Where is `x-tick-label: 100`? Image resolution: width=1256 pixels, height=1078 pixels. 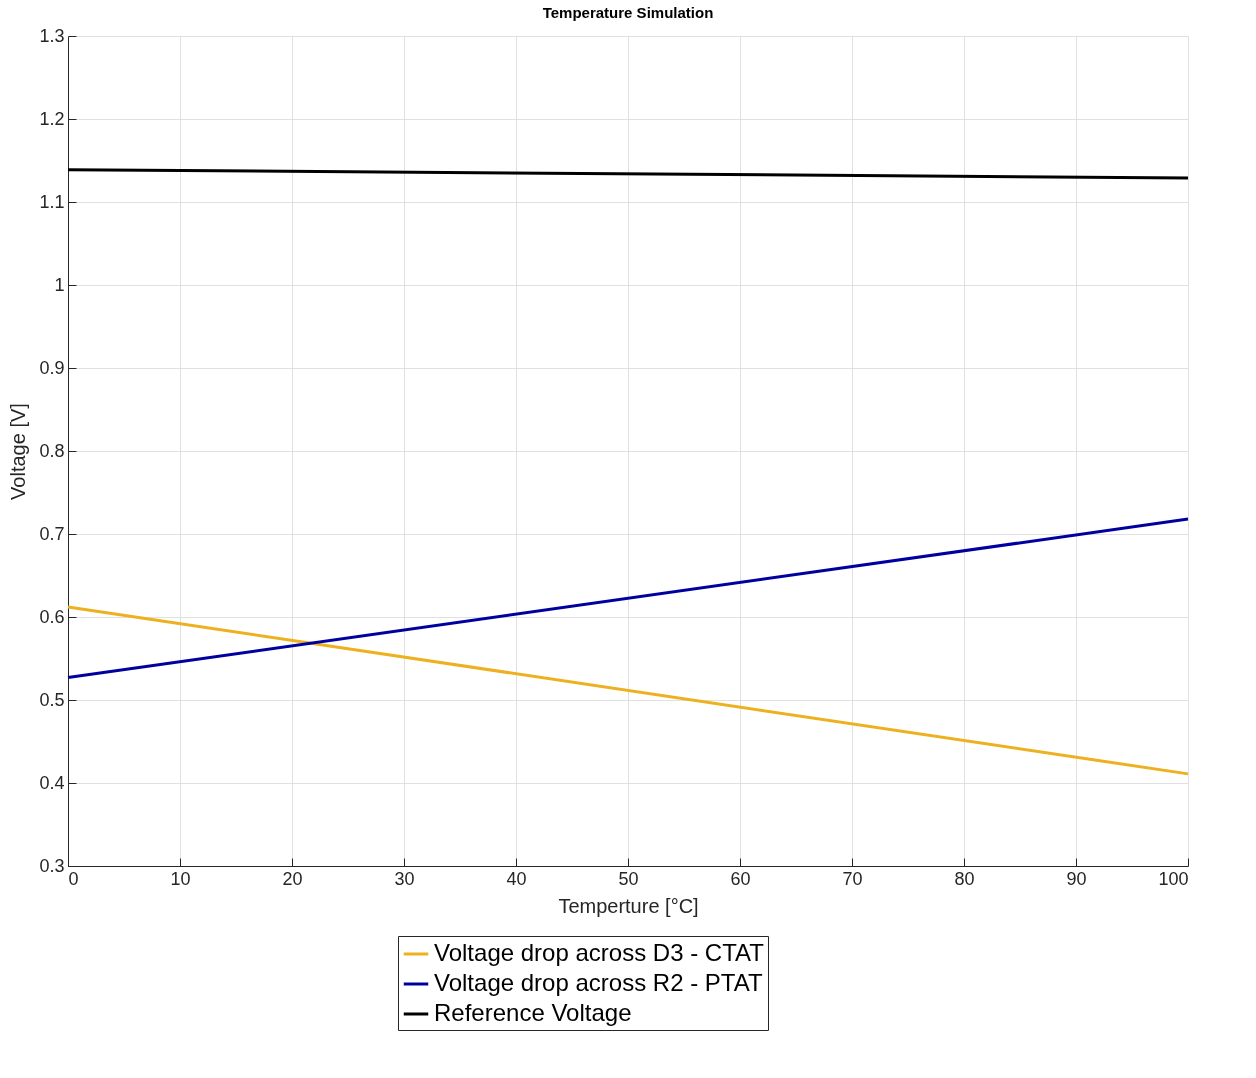 x-tick-label: 100 is located at coordinates (1173, 878).